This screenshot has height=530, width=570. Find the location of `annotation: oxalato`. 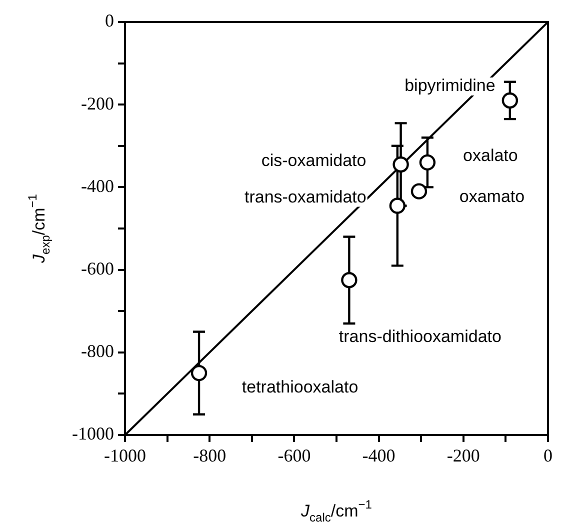

annotation: oxalato is located at coordinates (490, 156).